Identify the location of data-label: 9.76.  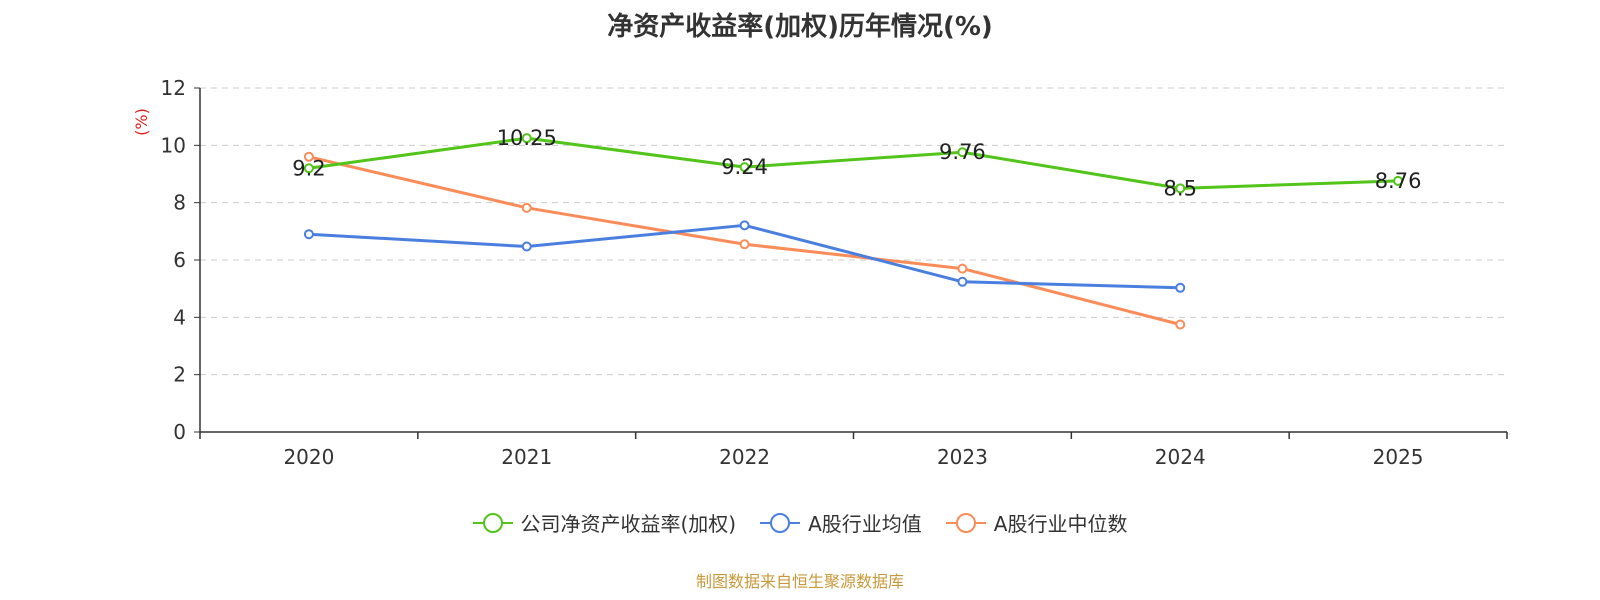
(962, 152).